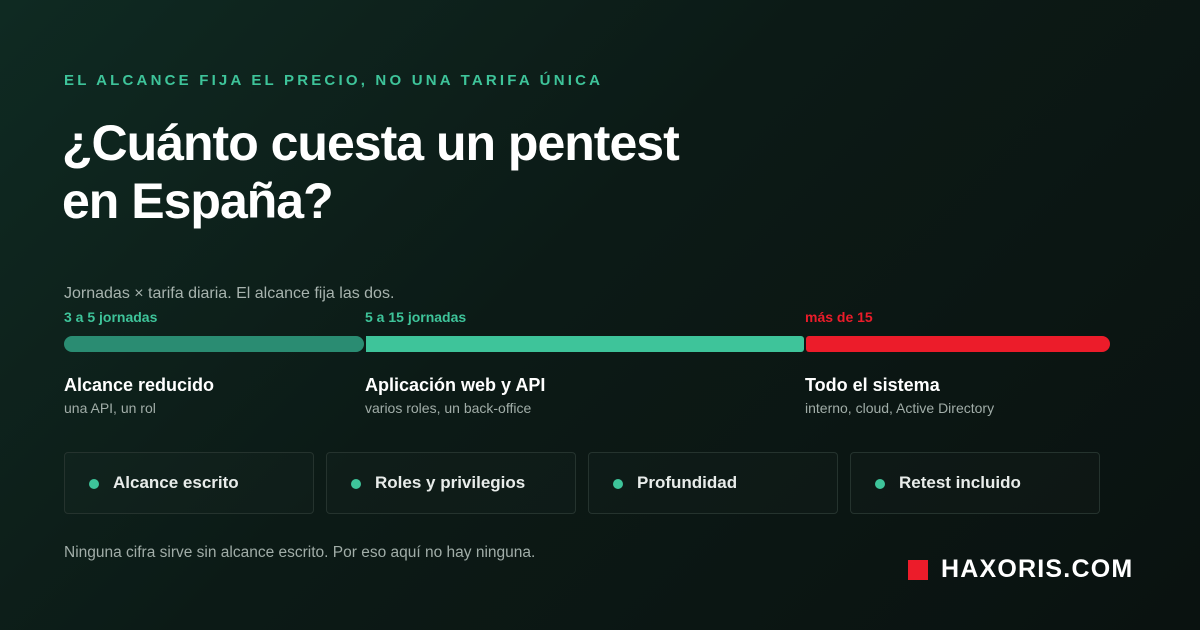 This screenshot has width=1200, height=630. Describe the element at coordinates (960, 482) in the screenshot. I see `factor-label: Retest incluido` at that location.